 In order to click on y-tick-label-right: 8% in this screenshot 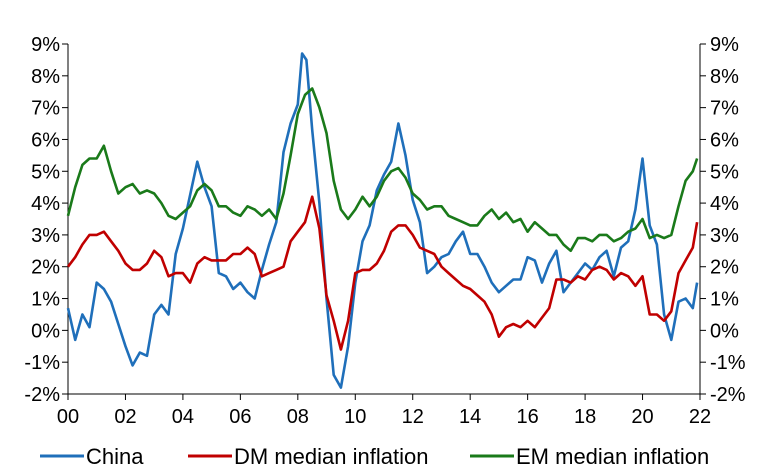, I will do `click(724, 77)`.